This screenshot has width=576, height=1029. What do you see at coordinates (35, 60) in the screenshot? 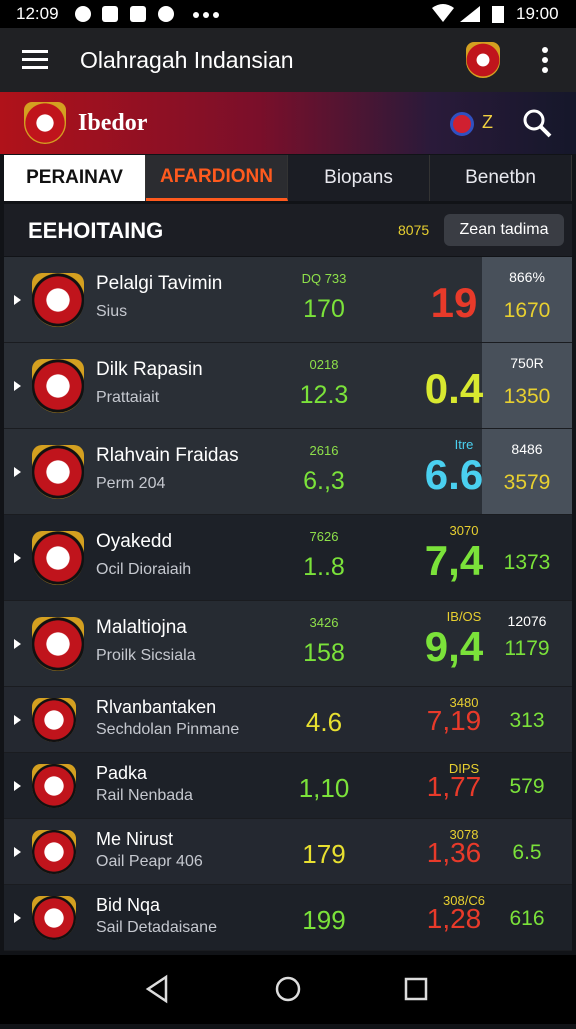
I see `menu-button` at bounding box center [35, 60].